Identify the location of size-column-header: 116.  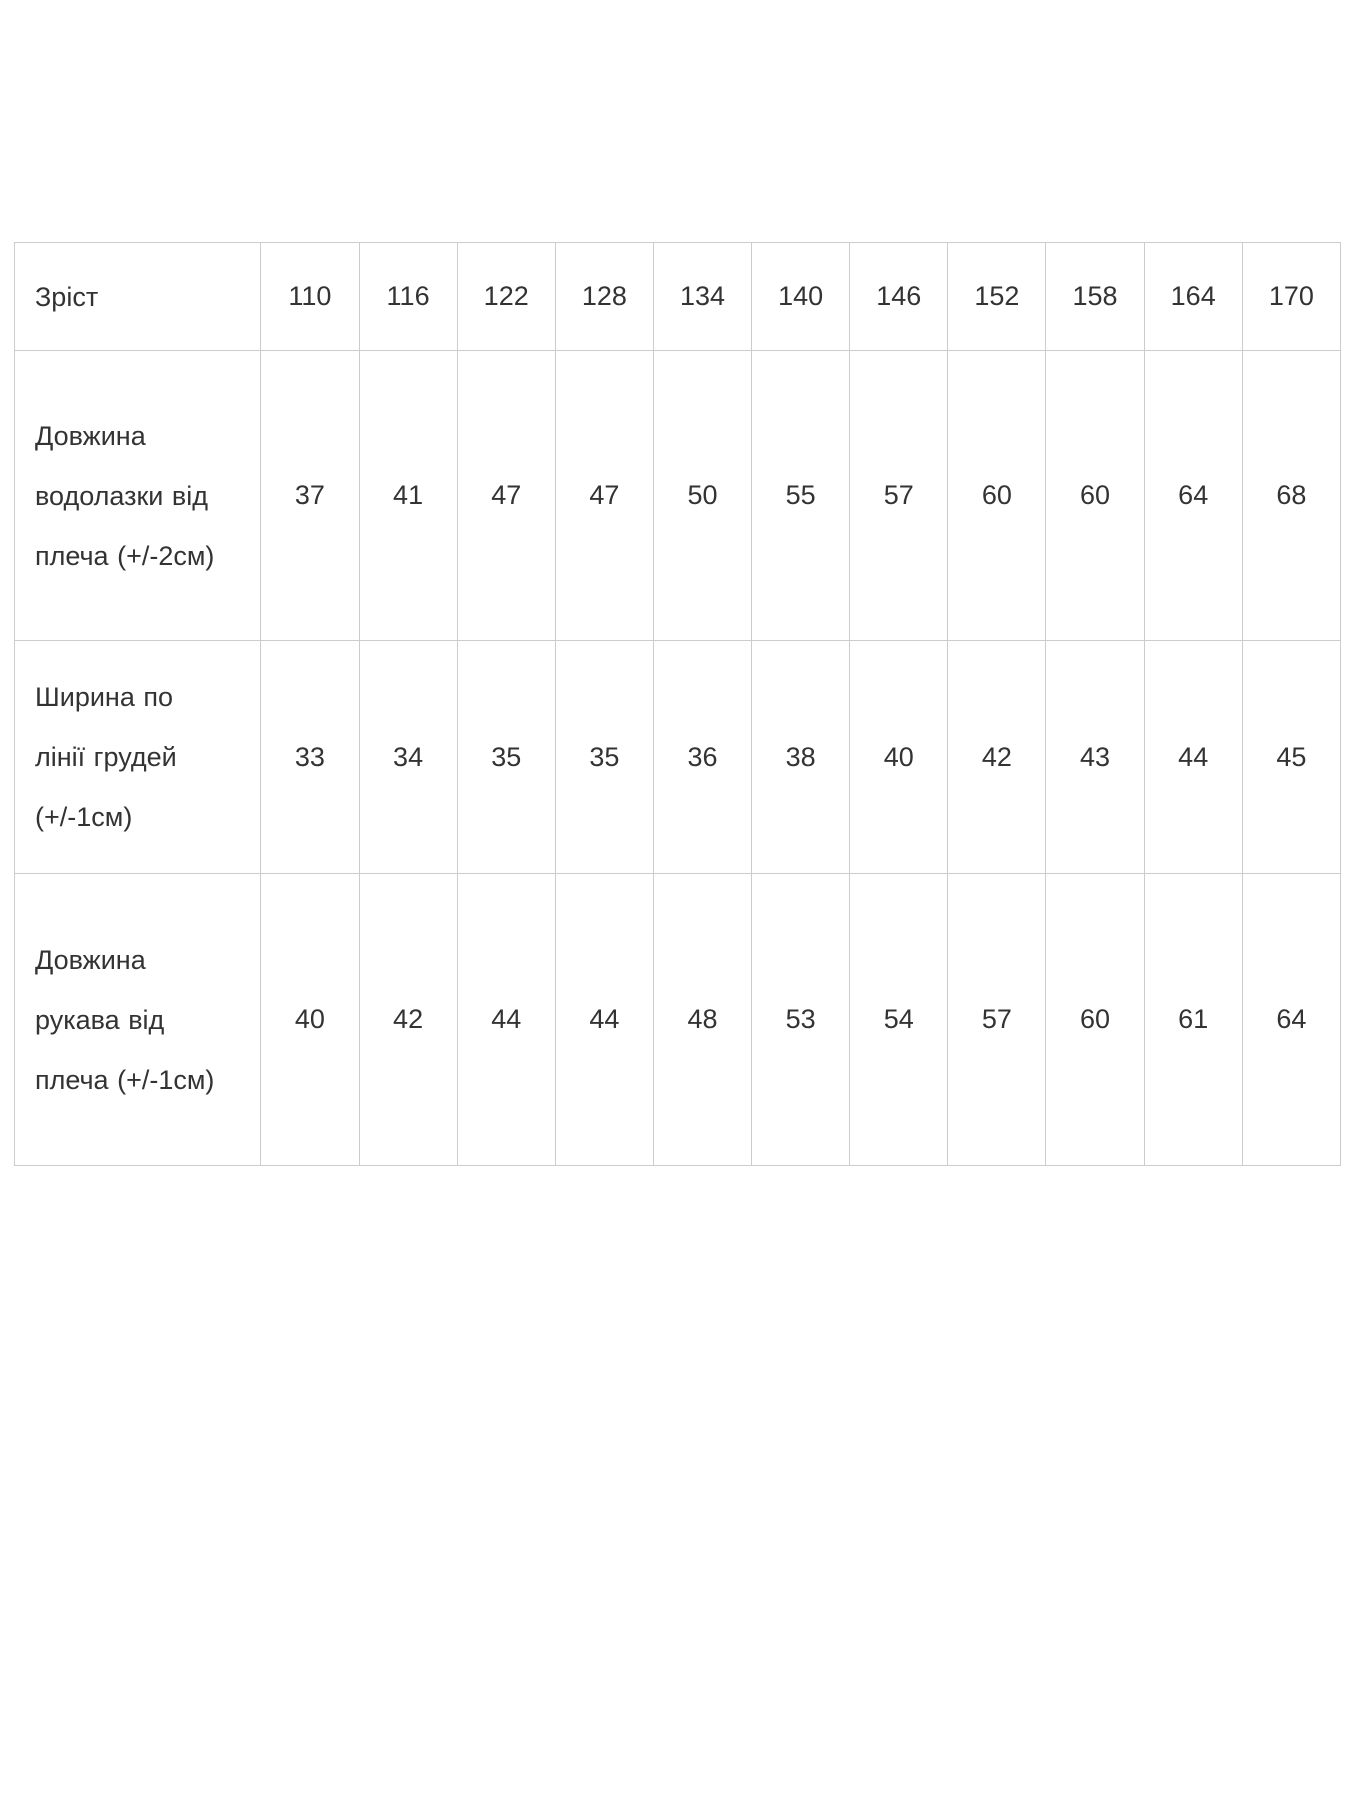
(408, 296).